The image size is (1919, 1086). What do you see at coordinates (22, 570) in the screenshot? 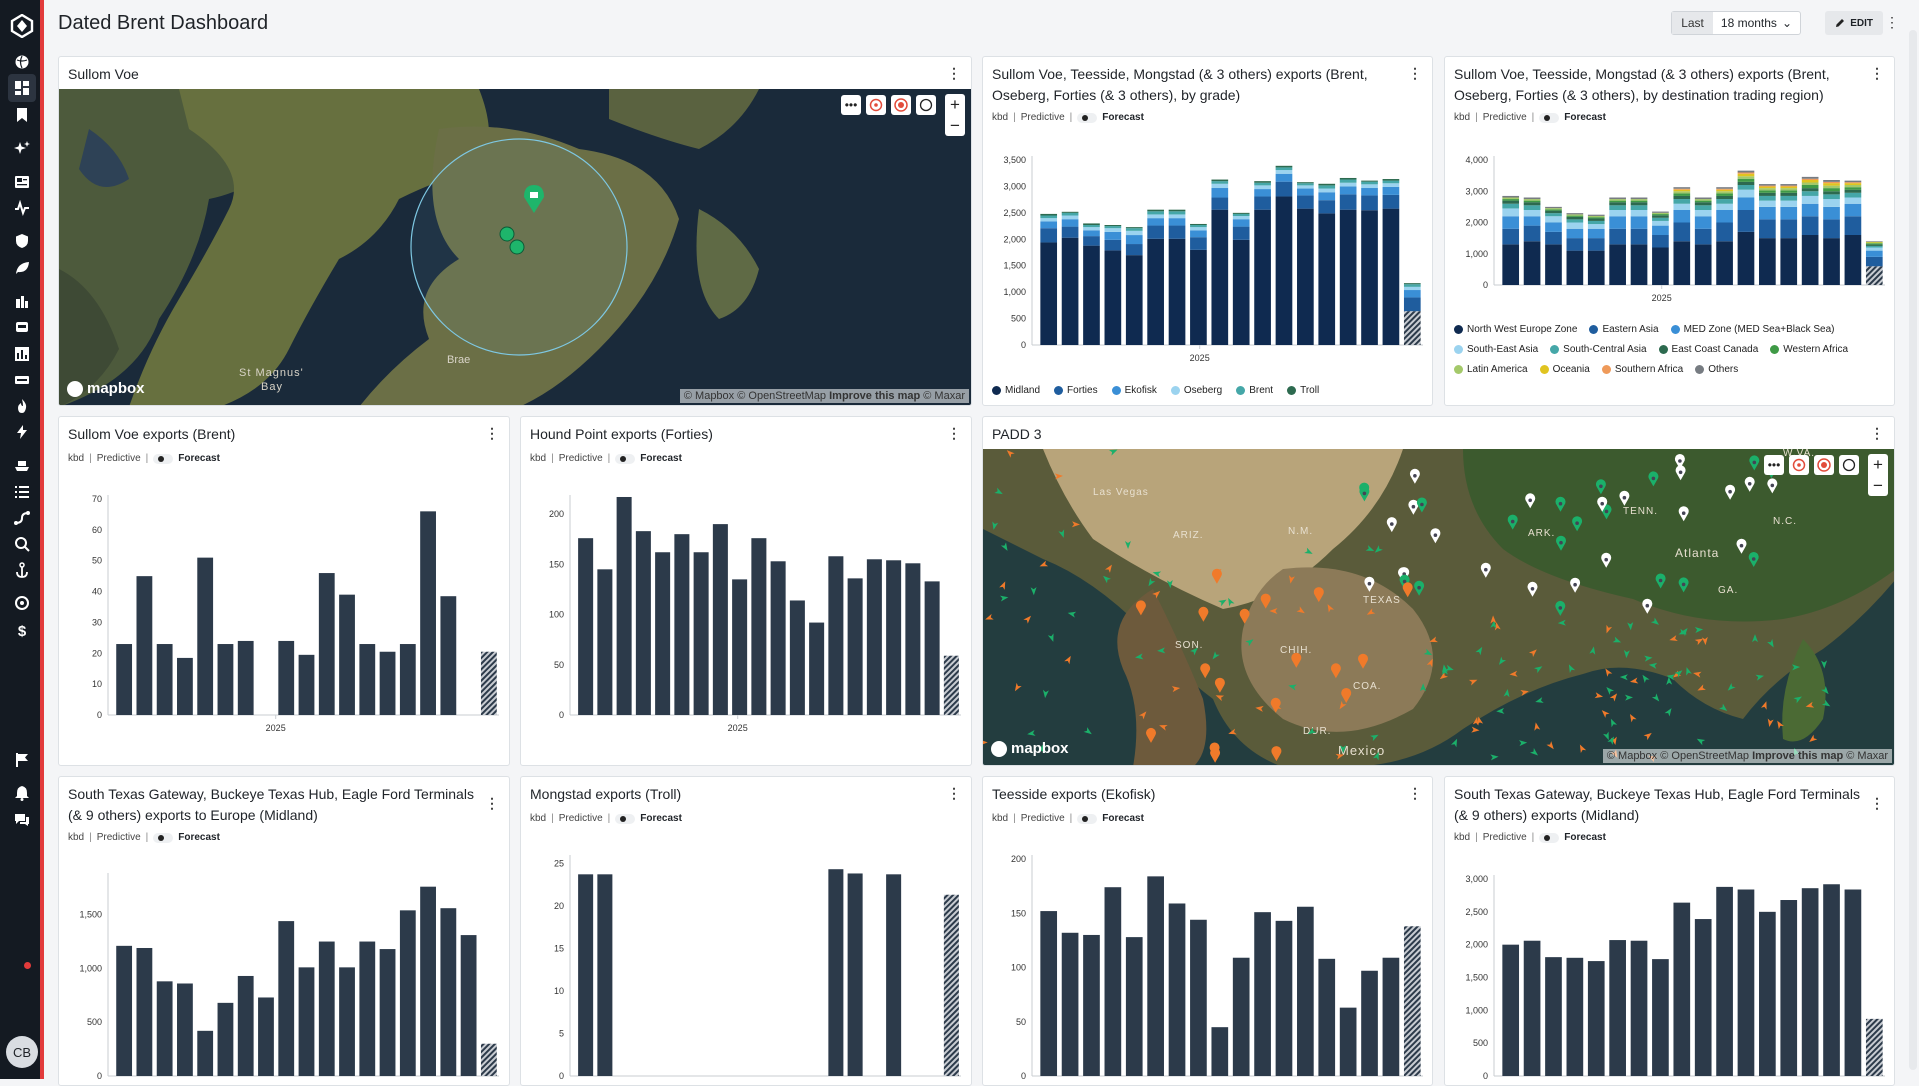
I see `anchor-icon` at bounding box center [22, 570].